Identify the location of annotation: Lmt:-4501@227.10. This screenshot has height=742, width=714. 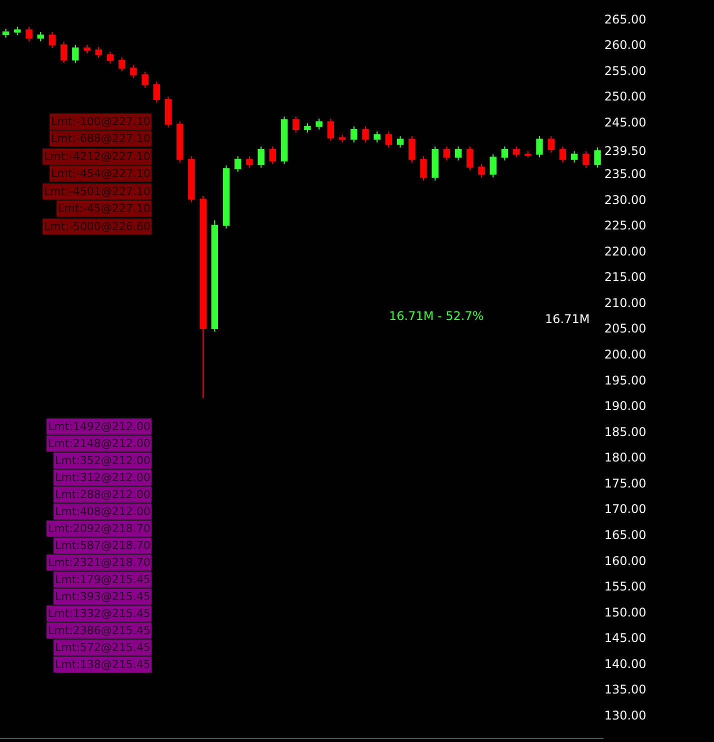
(97, 191).